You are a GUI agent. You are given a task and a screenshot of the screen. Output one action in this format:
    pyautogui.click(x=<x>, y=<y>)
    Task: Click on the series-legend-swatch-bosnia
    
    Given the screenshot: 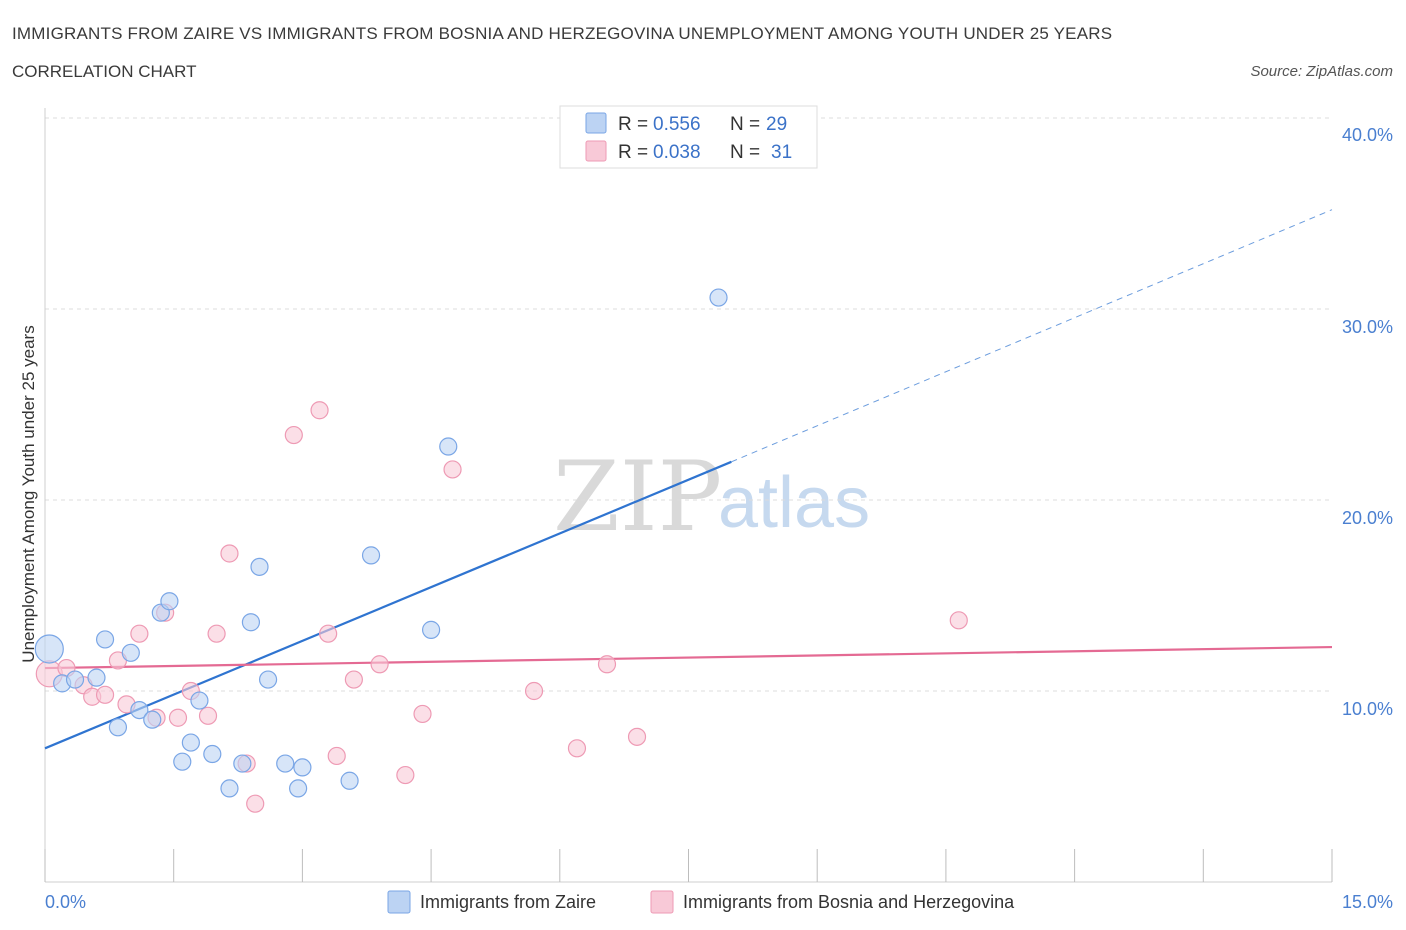 What is the action you would take?
    pyautogui.click(x=662, y=902)
    